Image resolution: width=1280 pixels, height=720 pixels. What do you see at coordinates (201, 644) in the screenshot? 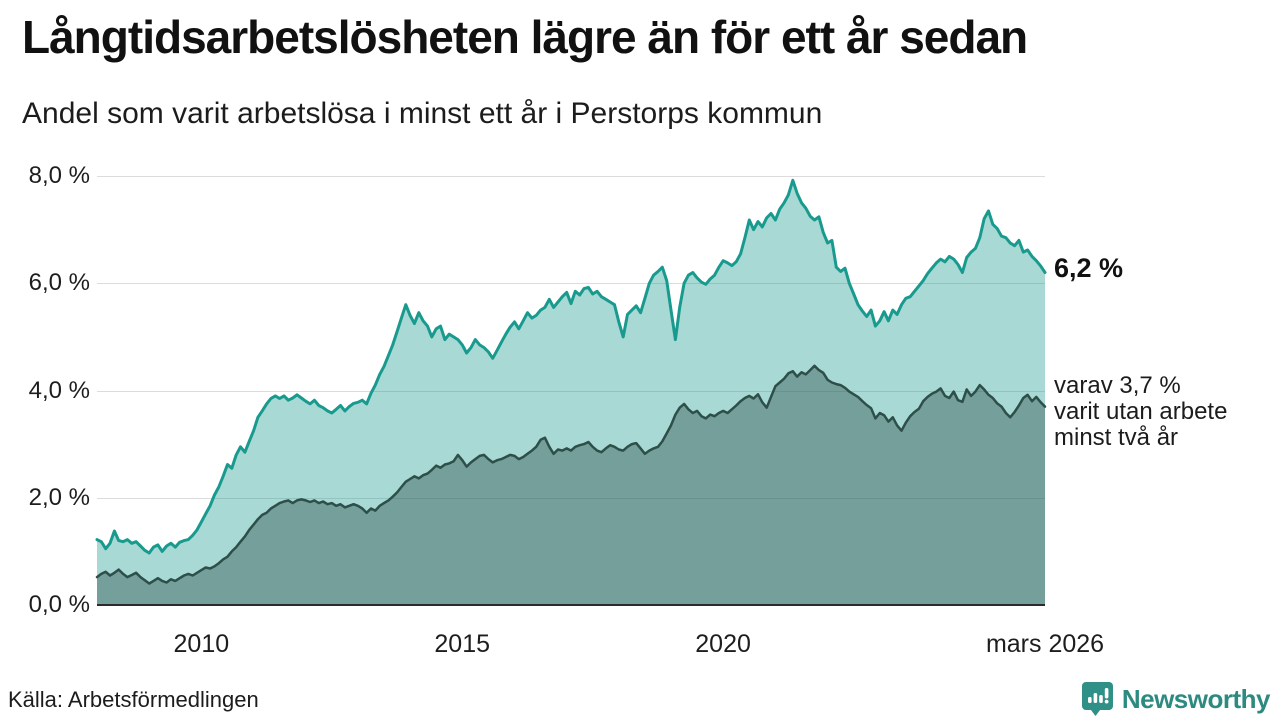
I see `x-tick-label: 2010` at bounding box center [201, 644].